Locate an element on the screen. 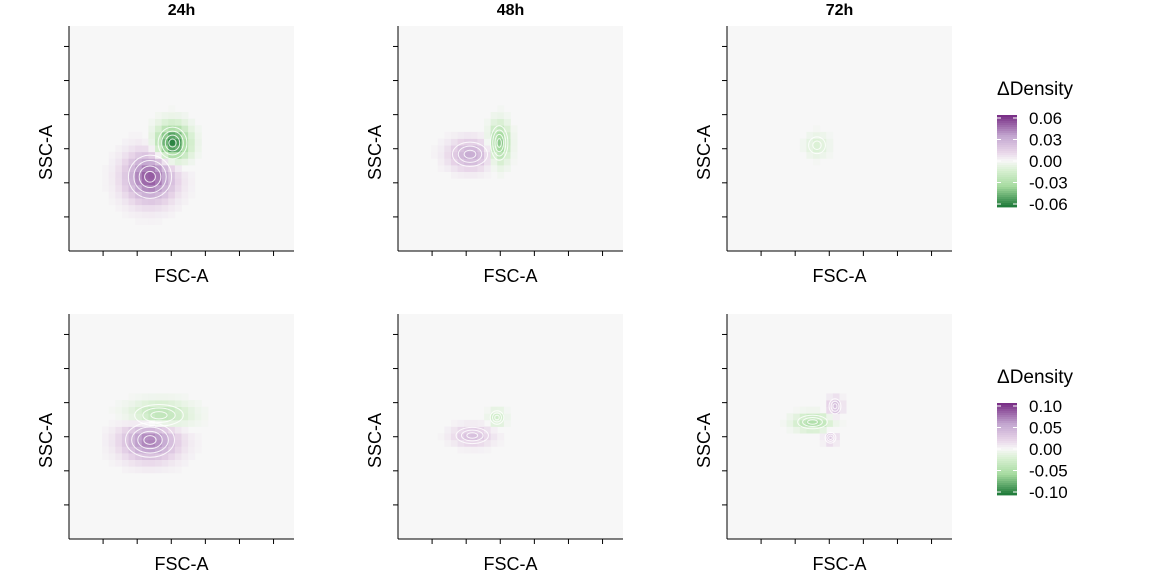 The width and height of the screenshot is (1152, 576). legend-tick-label: 0.10 is located at coordinates (1045, 406).